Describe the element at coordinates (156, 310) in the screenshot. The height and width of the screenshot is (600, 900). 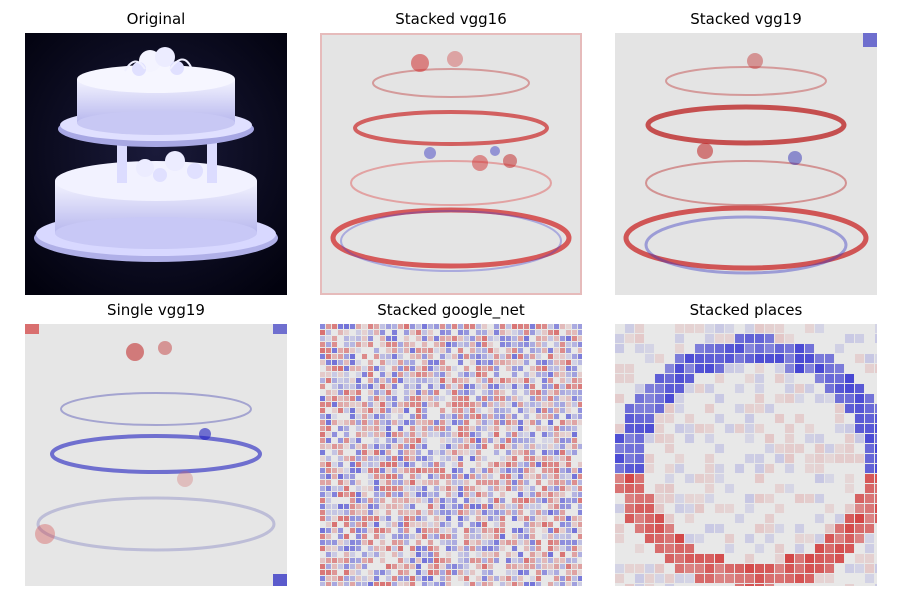
I see `panel-title: Single vgg19` at that location.